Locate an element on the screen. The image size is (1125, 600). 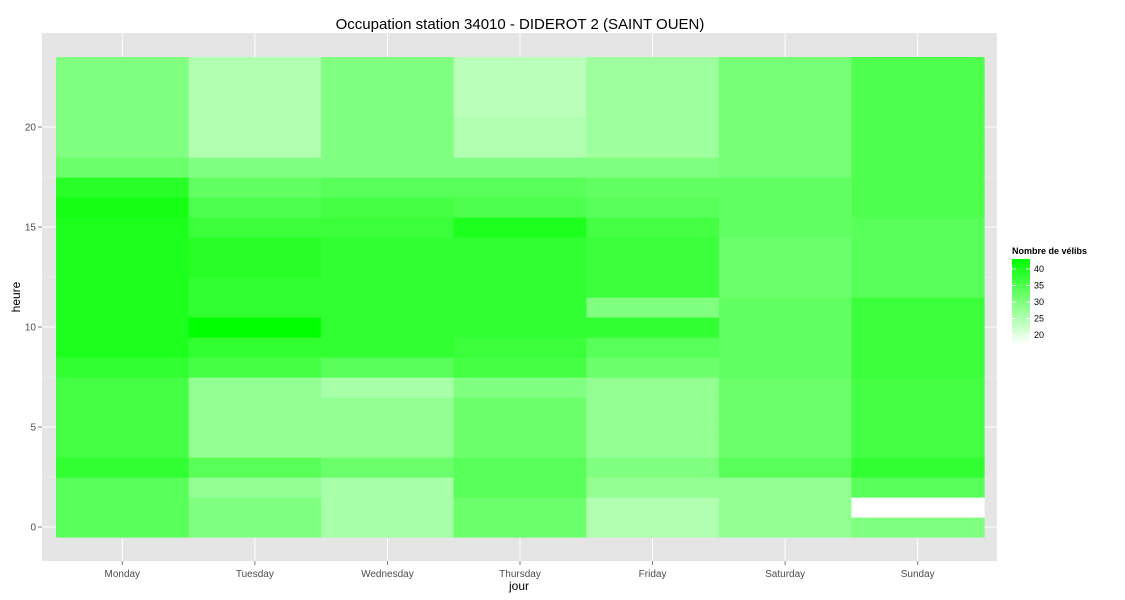
y-tick-label: 10 is located at coordinates (31, 328).